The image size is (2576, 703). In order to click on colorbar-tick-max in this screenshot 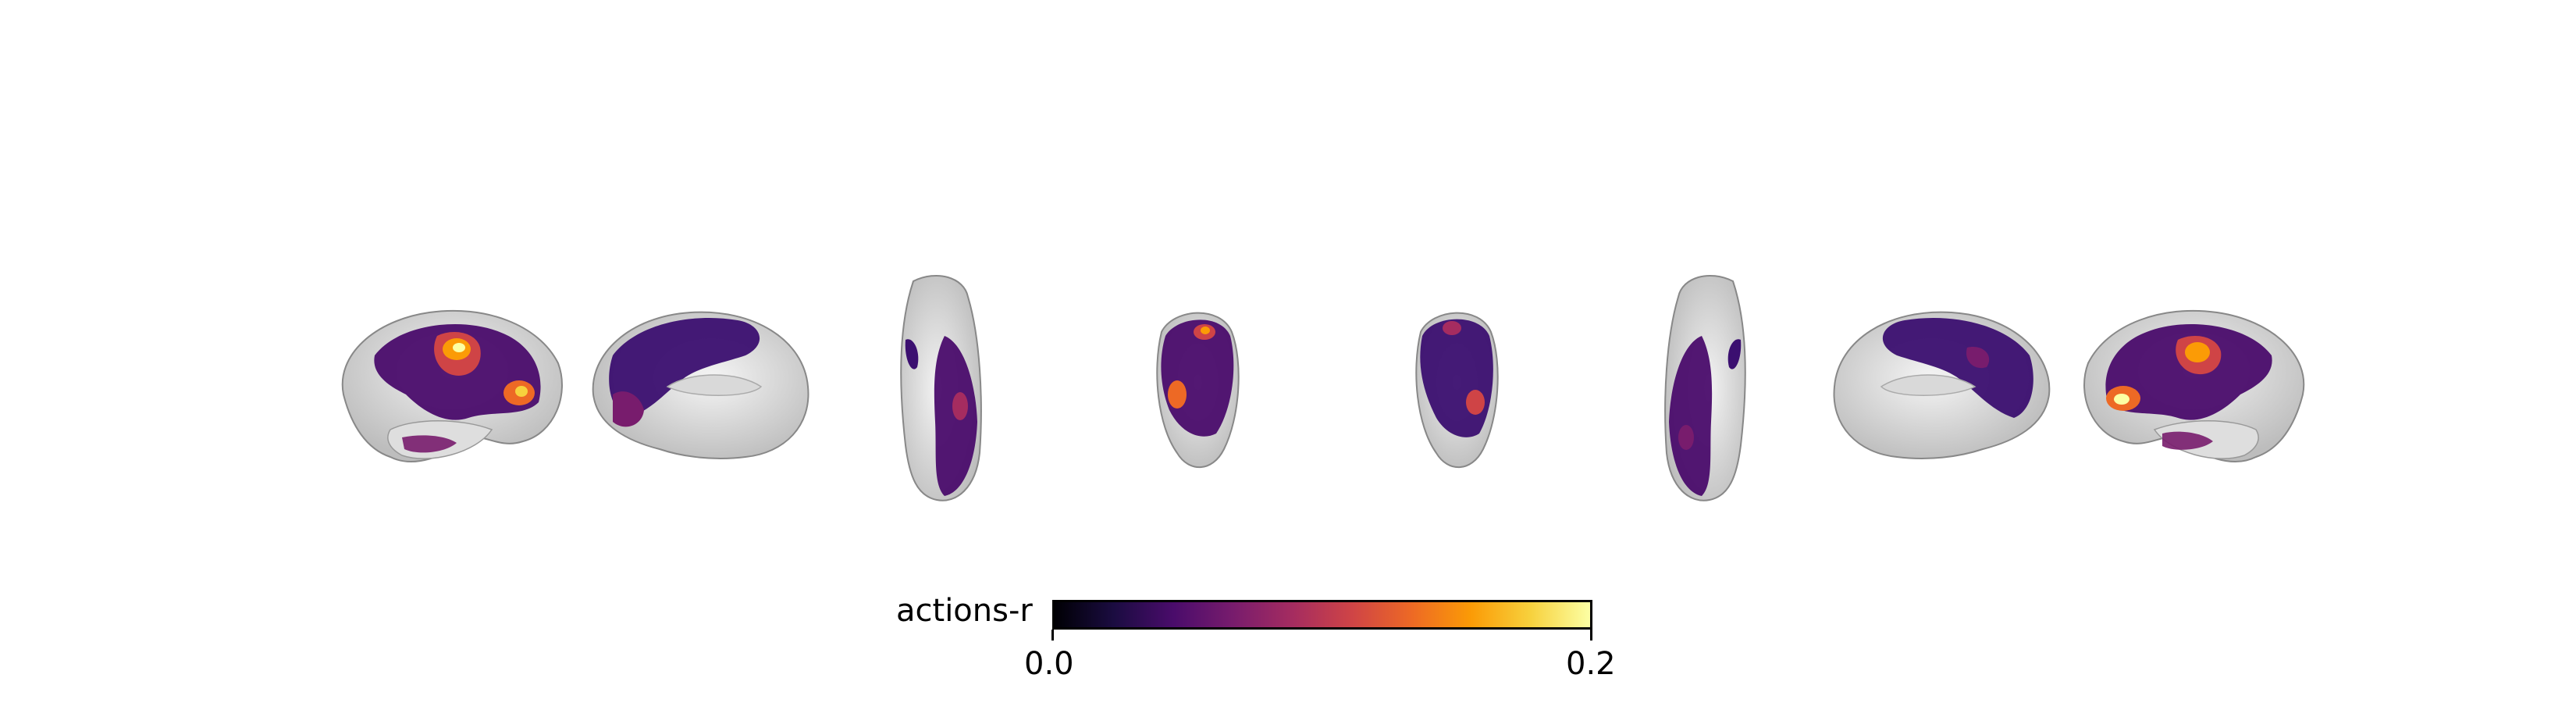, I will do `click(1591, 635)`.